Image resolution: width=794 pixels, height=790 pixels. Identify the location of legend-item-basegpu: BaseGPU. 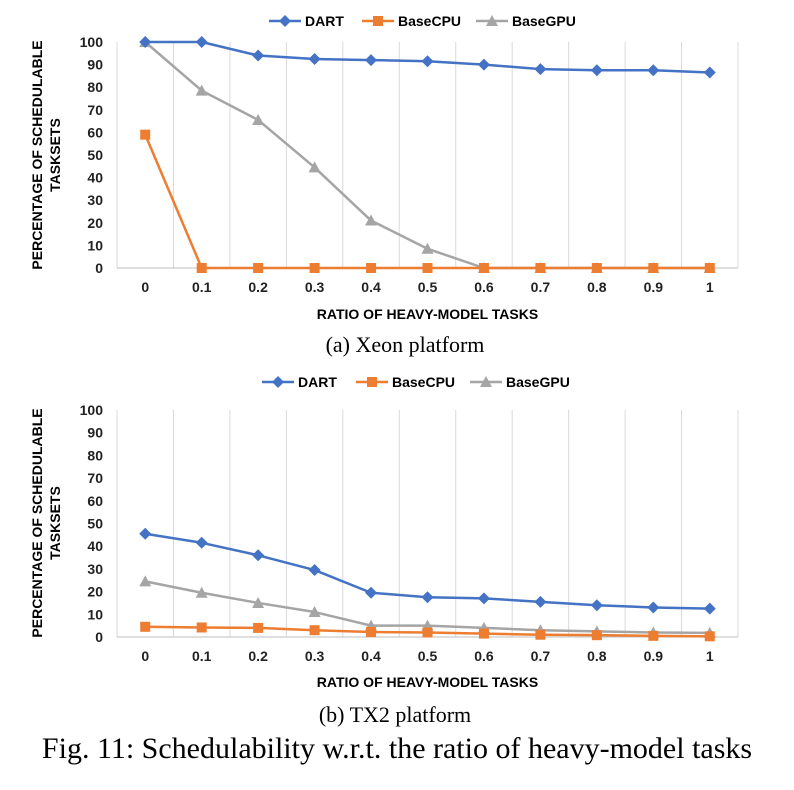
(526, 21).